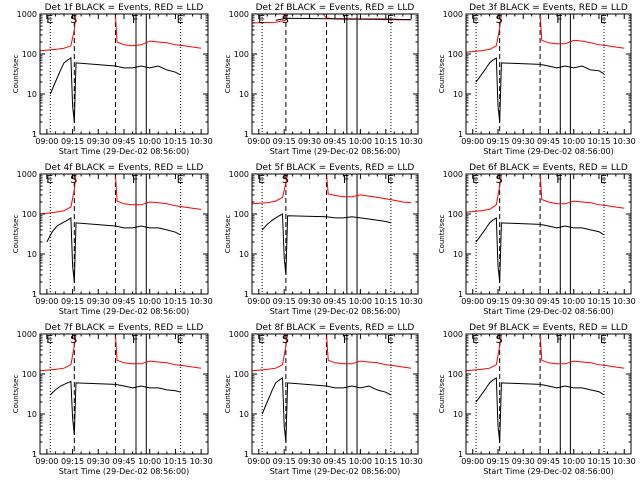  What do you see at coordinates (124, 328) in the screenshot?
I see `panel-title: Det 7f BLACK = Events, RED = LLD` at bounding box center [124, 328].